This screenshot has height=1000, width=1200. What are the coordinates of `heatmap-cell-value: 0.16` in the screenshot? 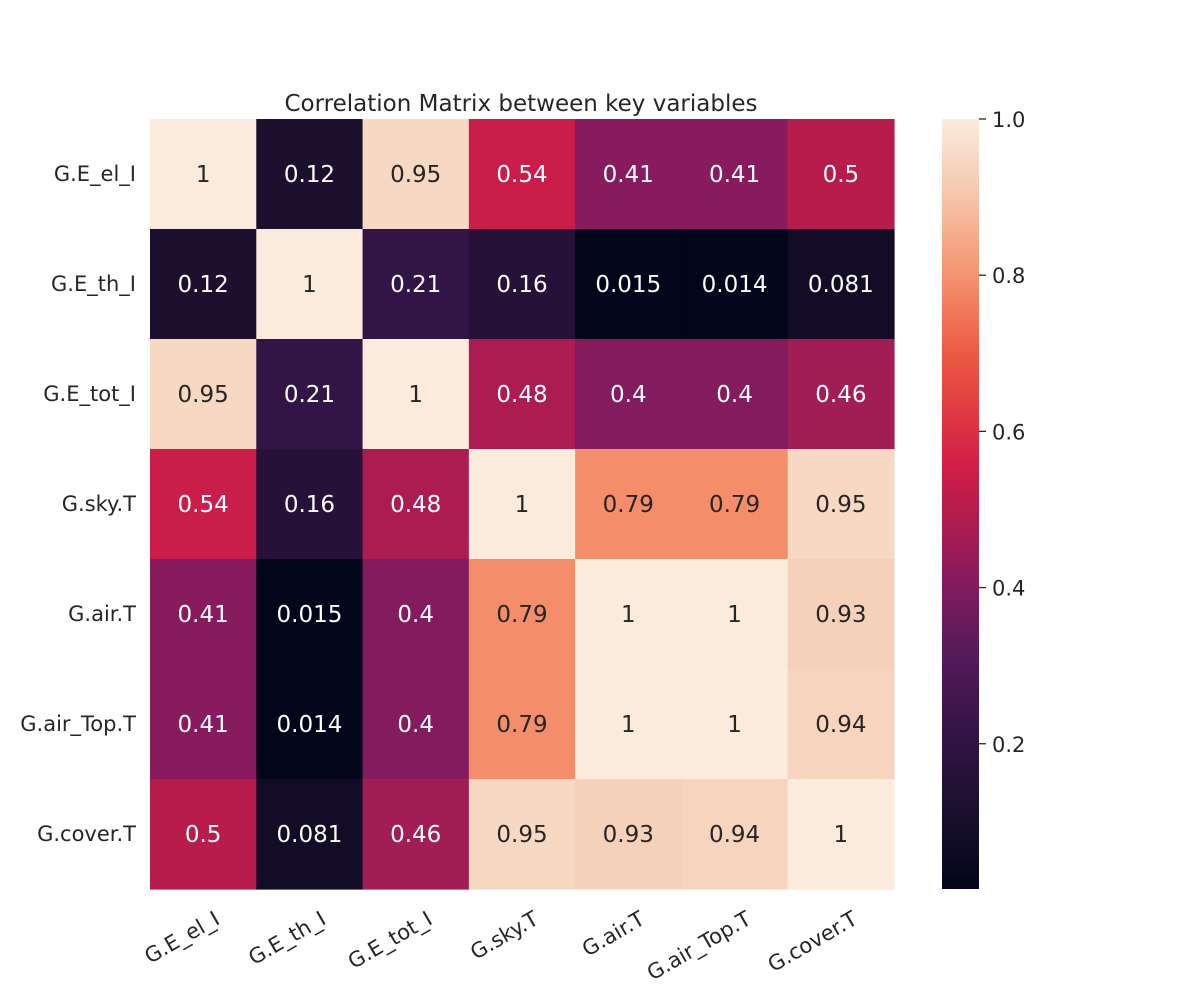 It's located at (309, 505).